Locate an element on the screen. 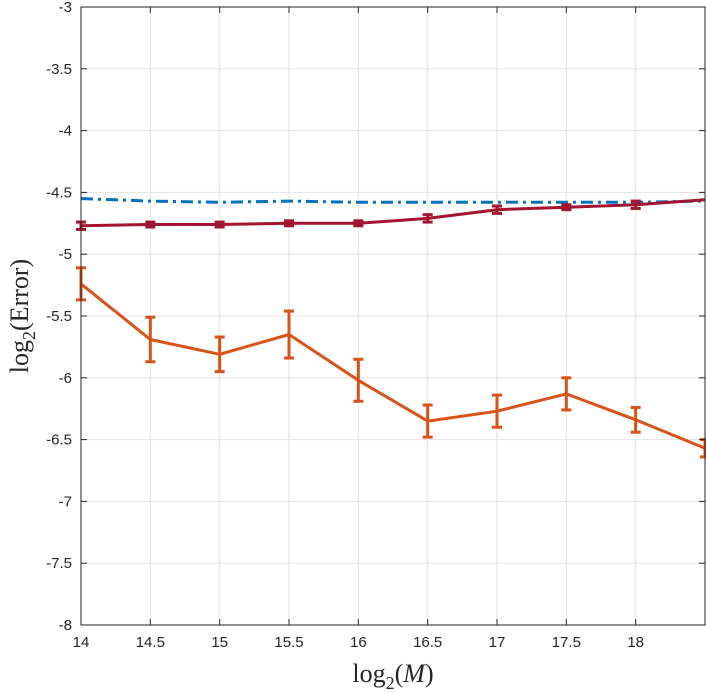  x-axis-title-arg: M is located at coordinates (414, 673).